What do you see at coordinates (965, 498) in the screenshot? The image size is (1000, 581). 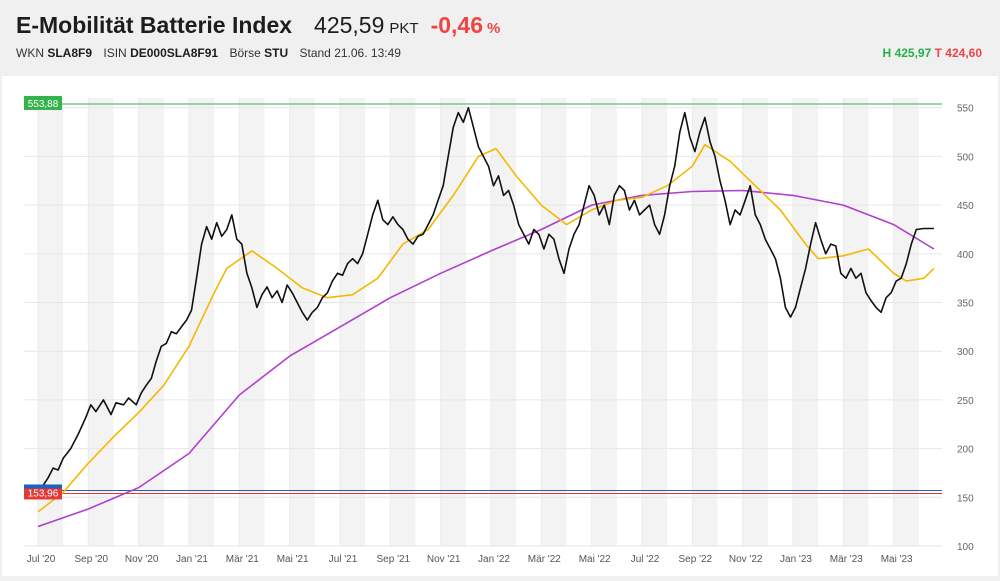 I see `y-tick-label: 150` at bounding box center [965, 498].